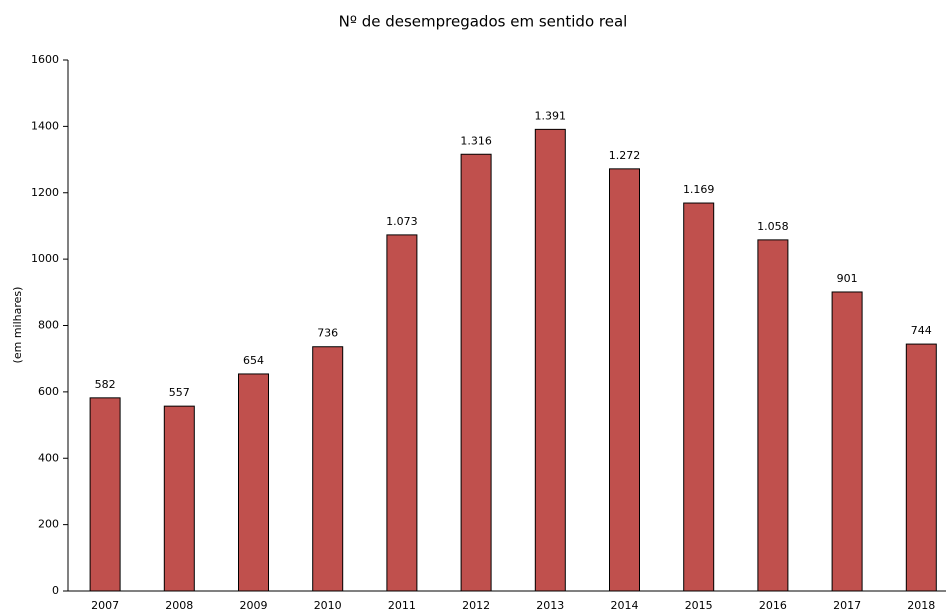  I want to click on value-label: 1.169, so click(699, 189).